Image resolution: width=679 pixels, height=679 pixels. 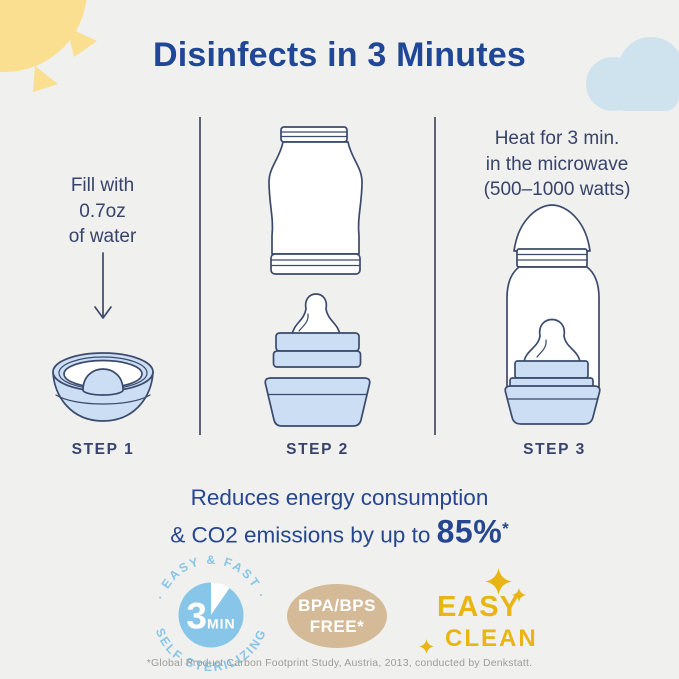 I want to click on instruction-line: Fill with, so click(x=102, y=185).